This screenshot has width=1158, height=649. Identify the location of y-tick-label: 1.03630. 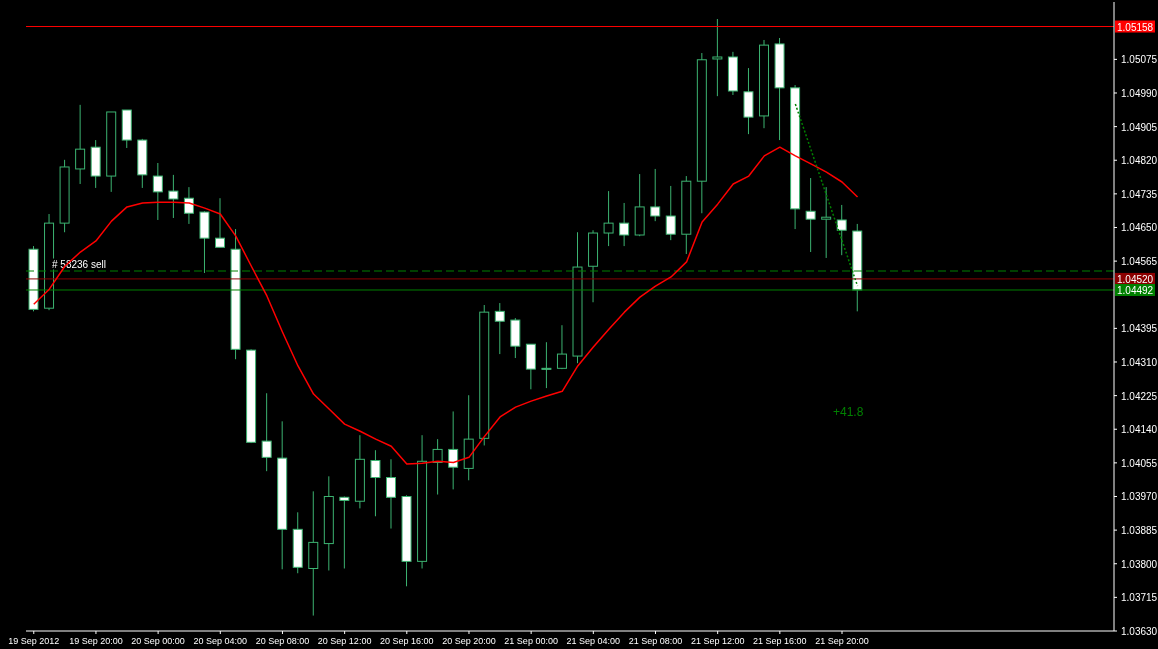
(1139, 631).